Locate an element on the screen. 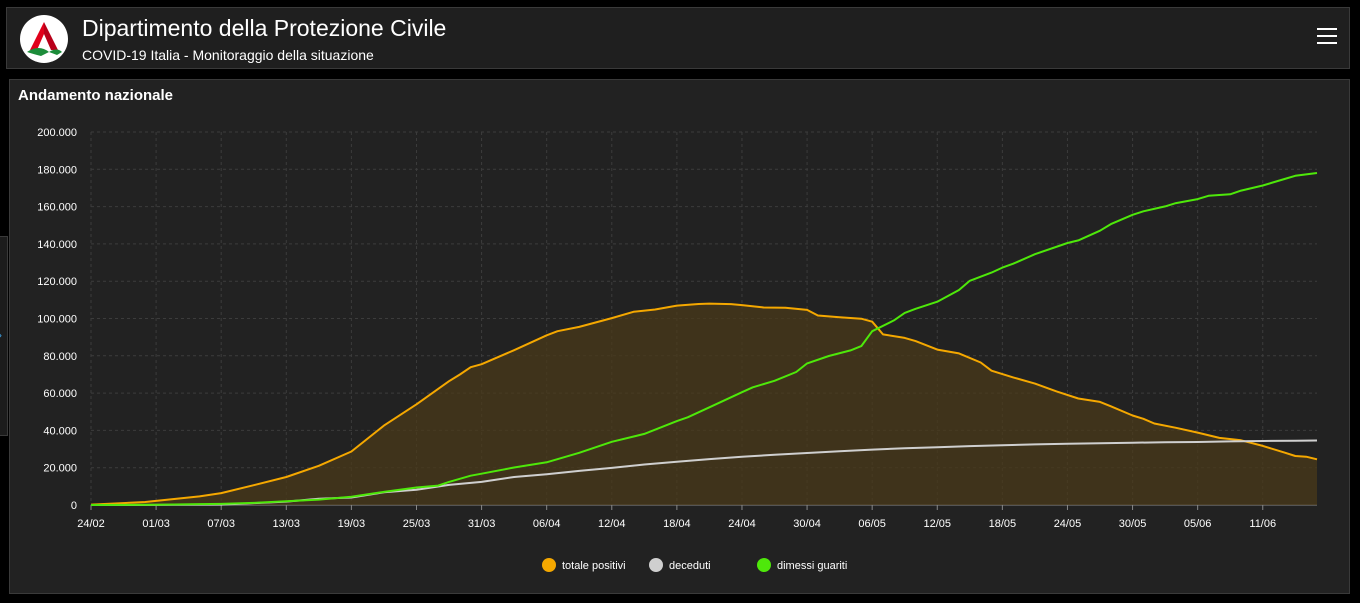  y-tick-label: 100.000 is located at coordinates (57, 320).